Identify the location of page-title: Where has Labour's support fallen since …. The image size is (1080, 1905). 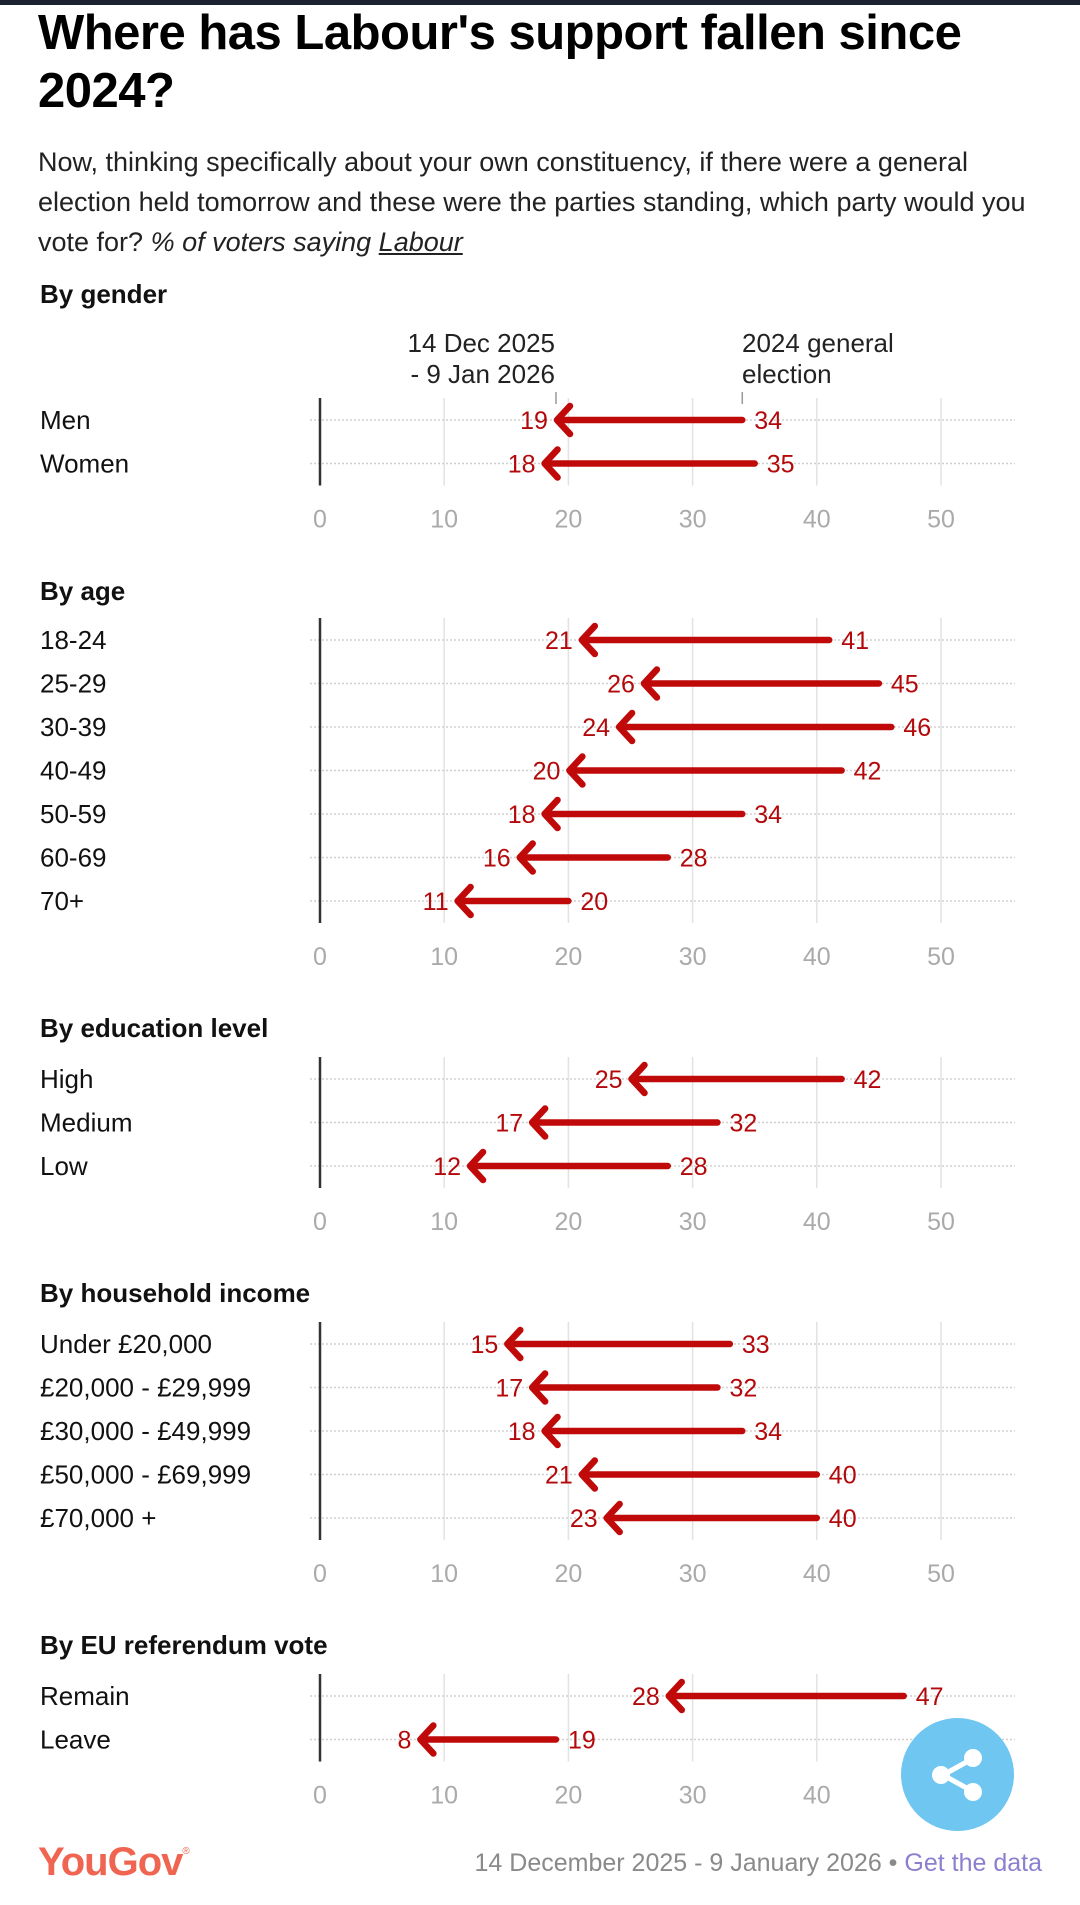
(500, 62).